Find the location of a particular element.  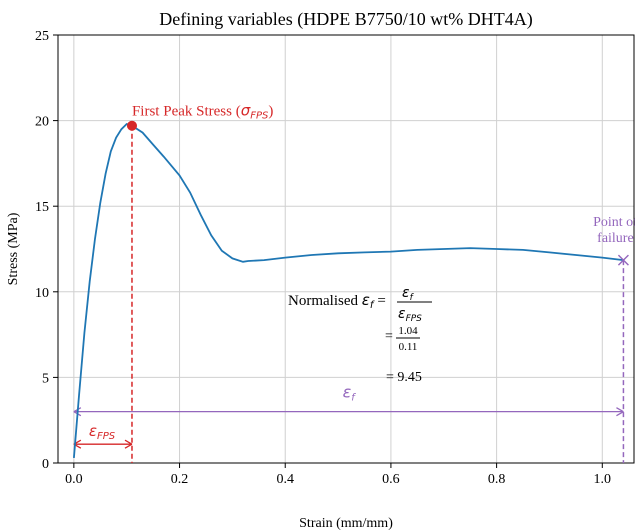

eps-f-arrow-head-right is located at coordinates (620, 412).